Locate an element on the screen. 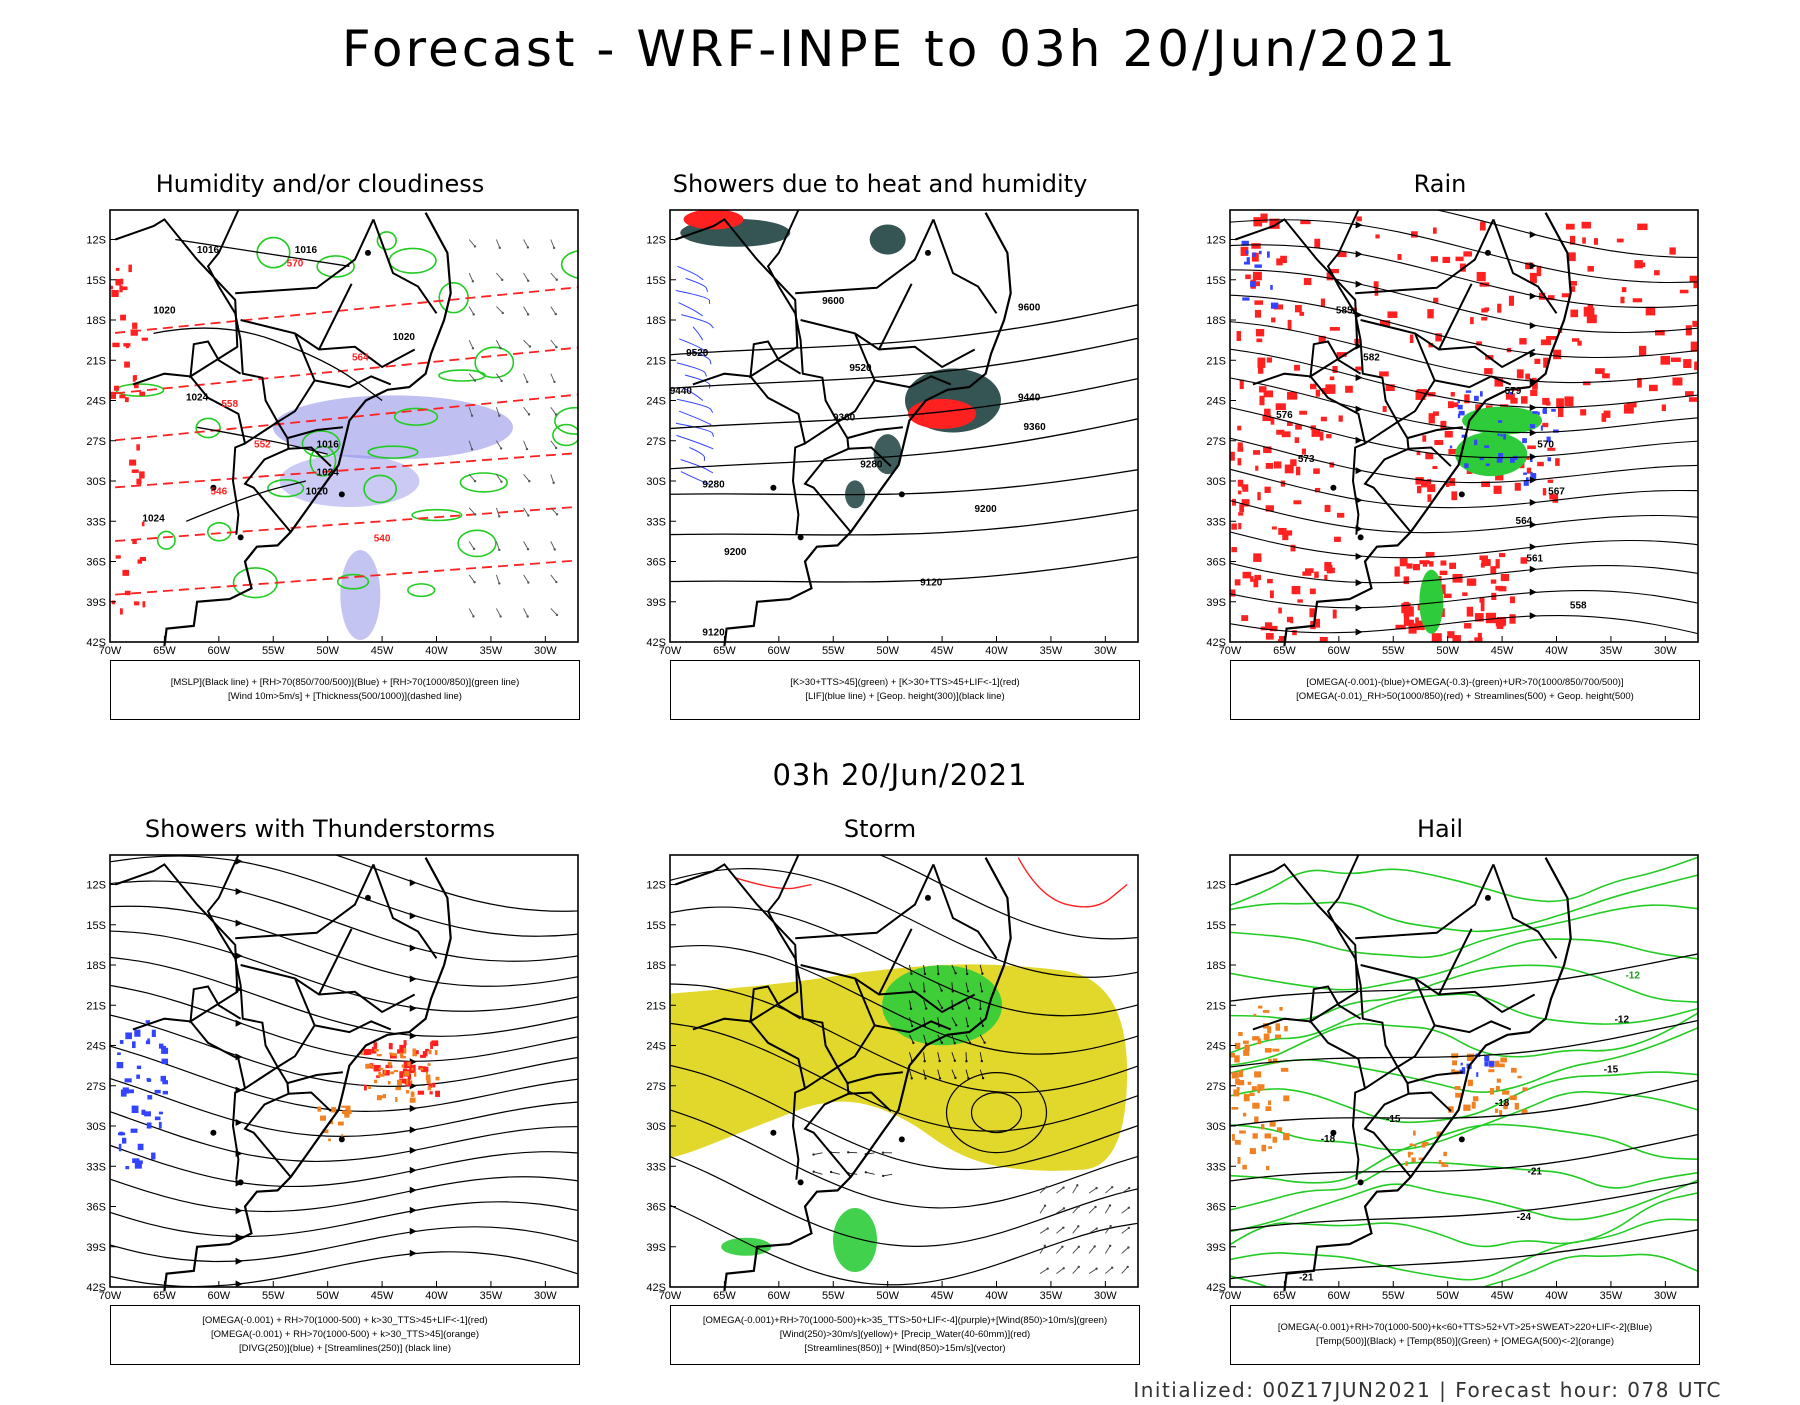 This screenshot has width=1800, height=1405. rh-low-contour is located at coordinates (412, 260).